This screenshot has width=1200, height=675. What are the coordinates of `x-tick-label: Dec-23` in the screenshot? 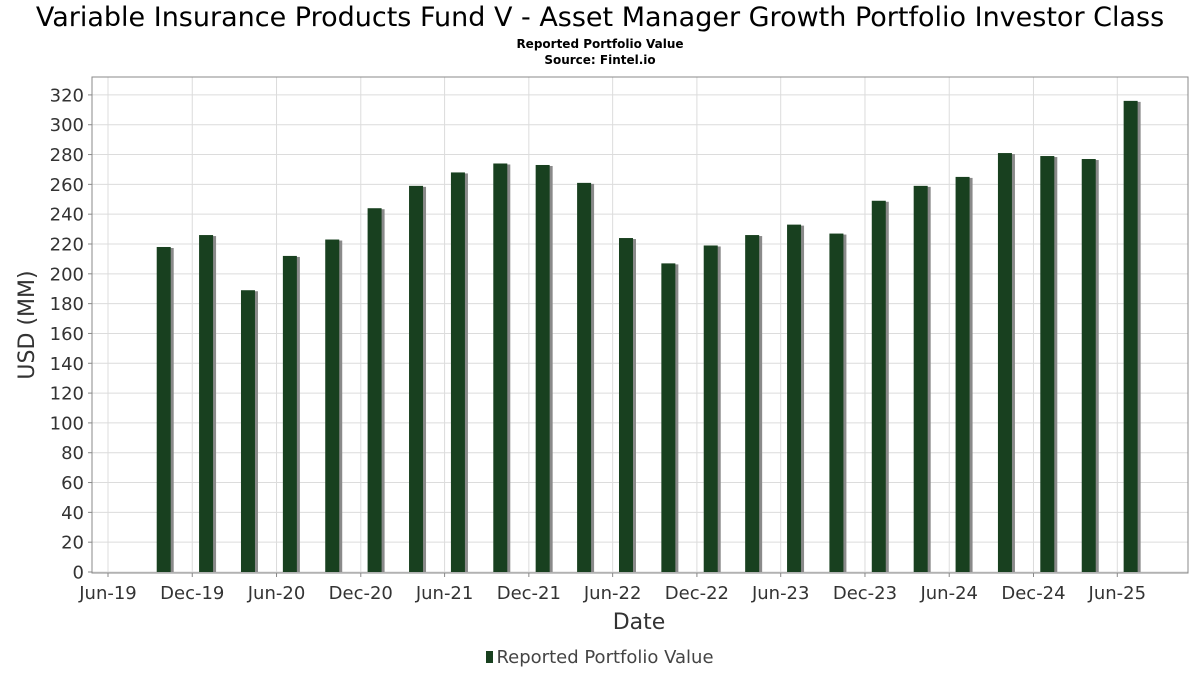 It's located at (865, 593).